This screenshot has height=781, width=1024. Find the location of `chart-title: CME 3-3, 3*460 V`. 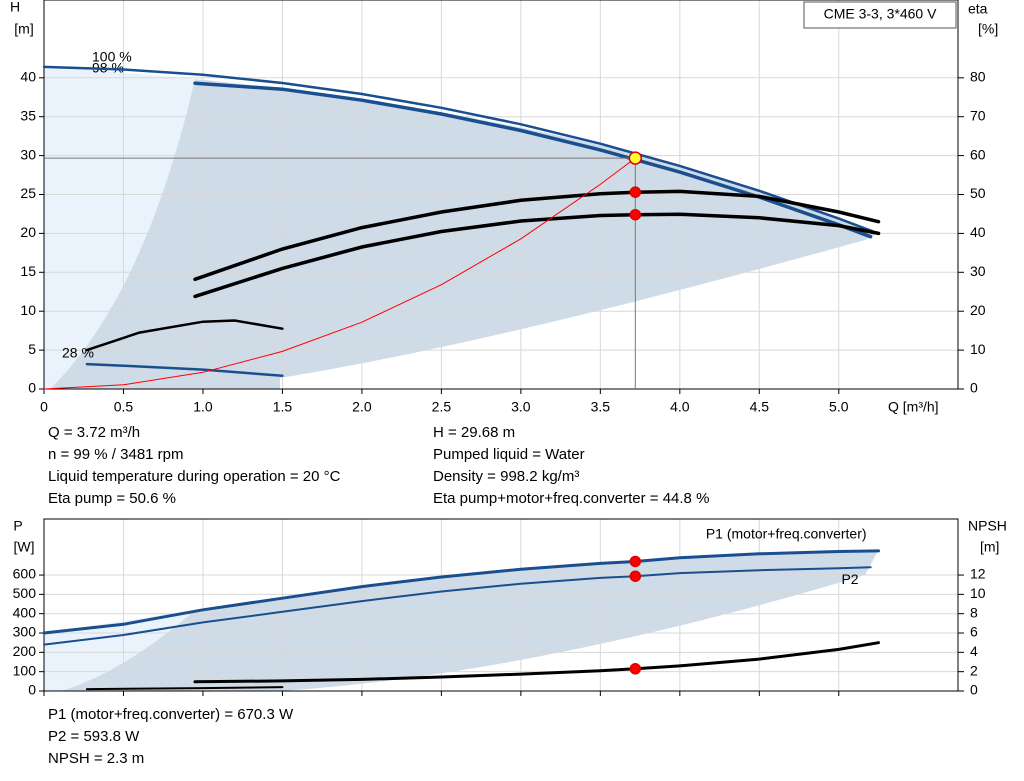

chart-title: CME 3-3, 3*460 V is located at coordinates (880, 14).